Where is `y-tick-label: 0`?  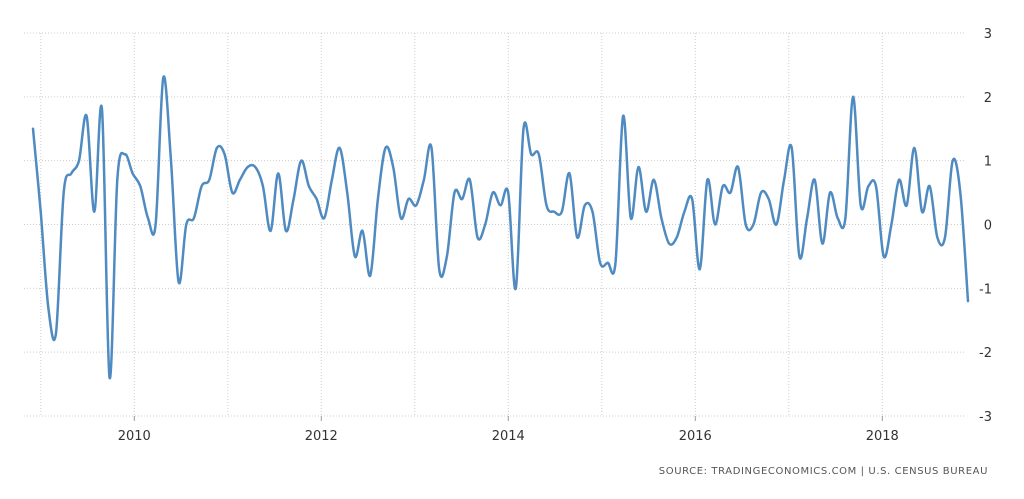
y-tick-label: 0 is located at coordinates (988, 226).